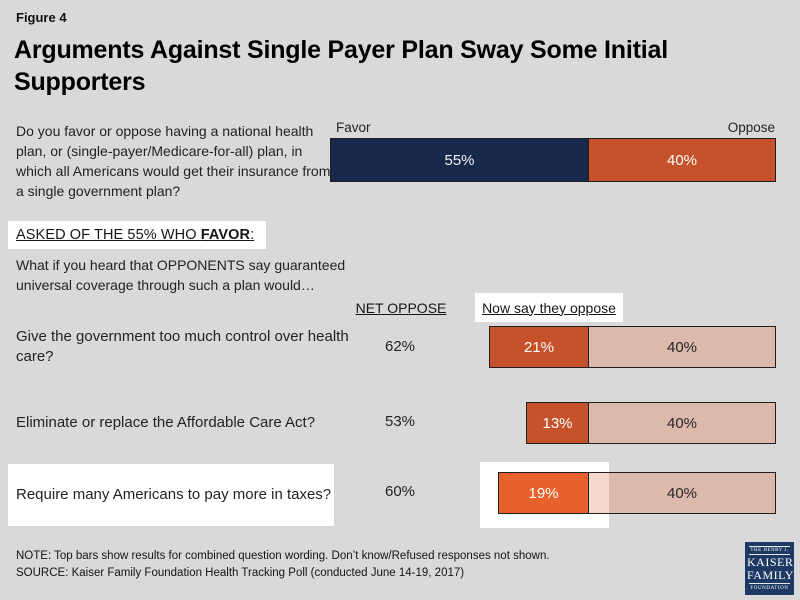  I want to click on asked-of-emphasis: FAVOR, so click(225, 235).